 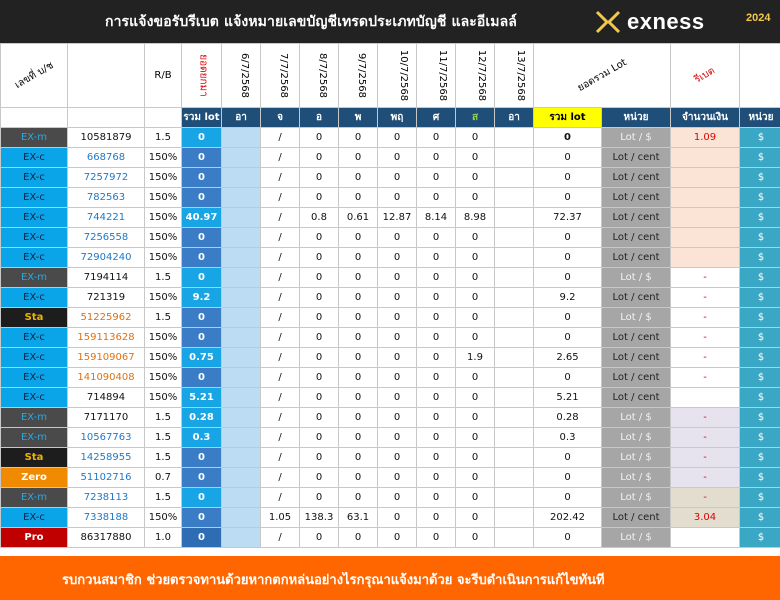 I want to click on total-lot-cell: 0.3, so click(x=567, y=437).